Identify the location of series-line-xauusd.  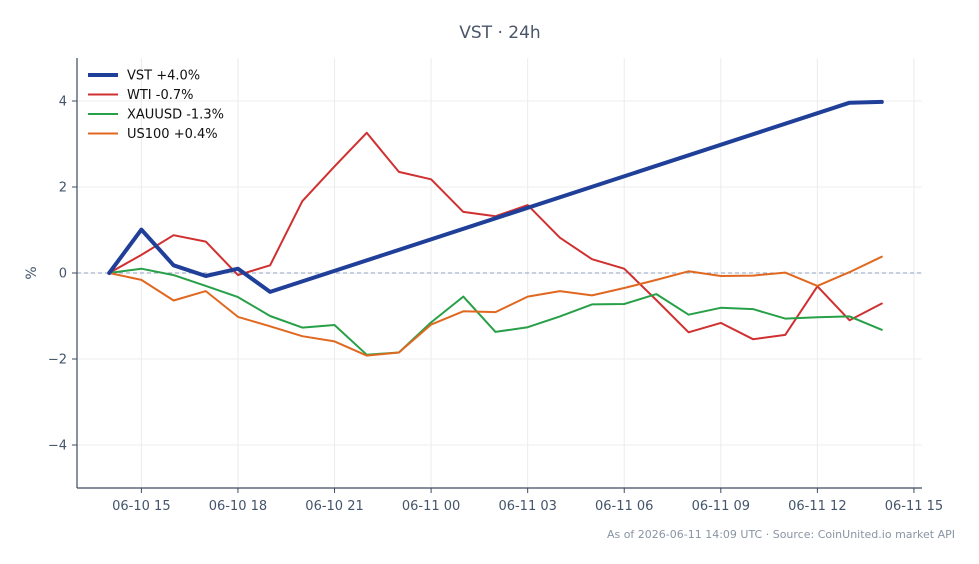
(495, 311).